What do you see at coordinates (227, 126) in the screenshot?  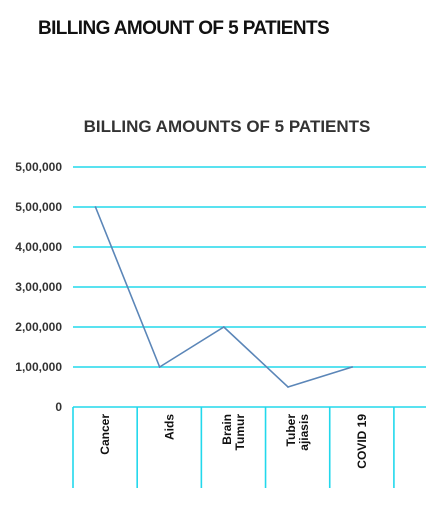 I see `chart-title: BILLING AMOUNTS OF 5 PATIENTS` at bounding box center [227, 126].